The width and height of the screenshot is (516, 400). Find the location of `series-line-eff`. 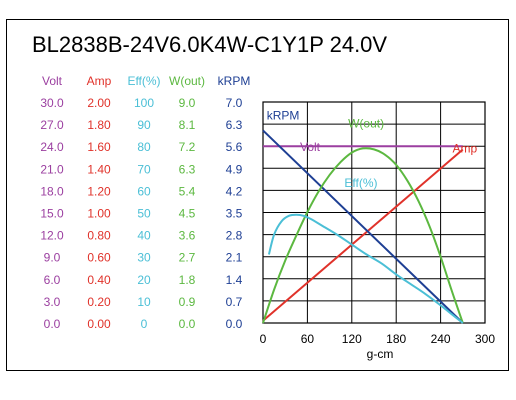

series-line-eff is located at coordinates (365, 268).